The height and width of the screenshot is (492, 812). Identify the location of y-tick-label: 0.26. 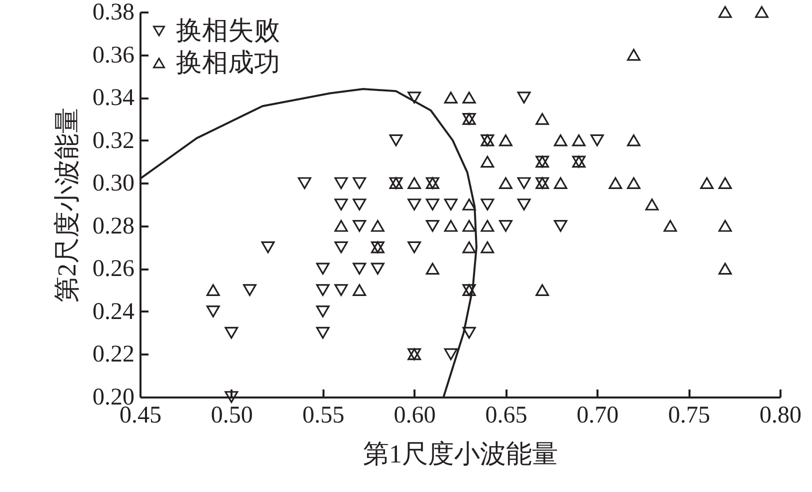
(113, 269).